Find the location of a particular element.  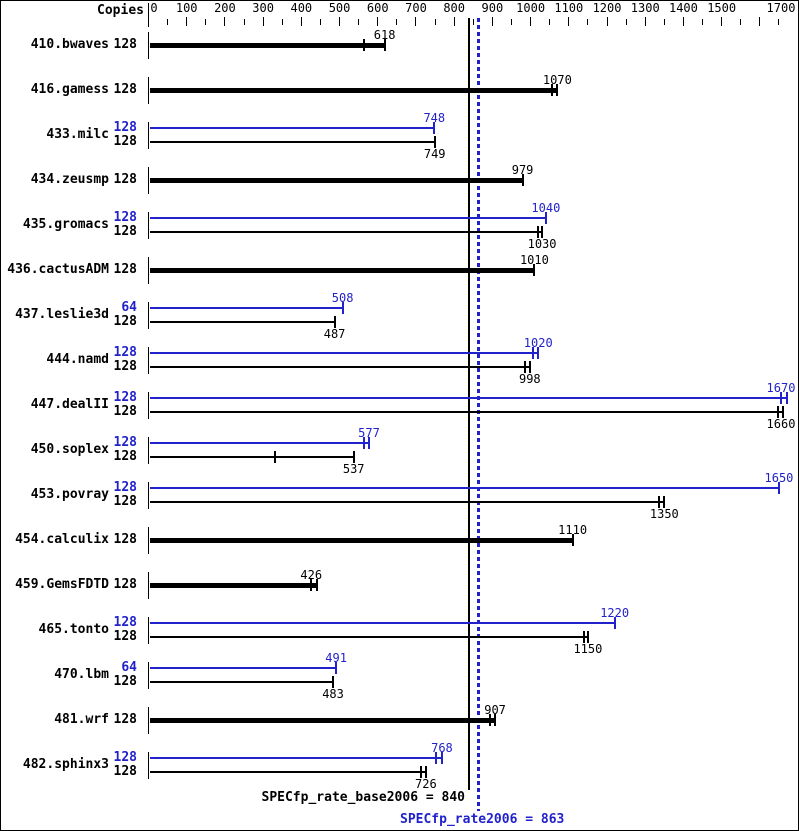

benchmark-label: 470.lbm is located at coordinates (81, 674).